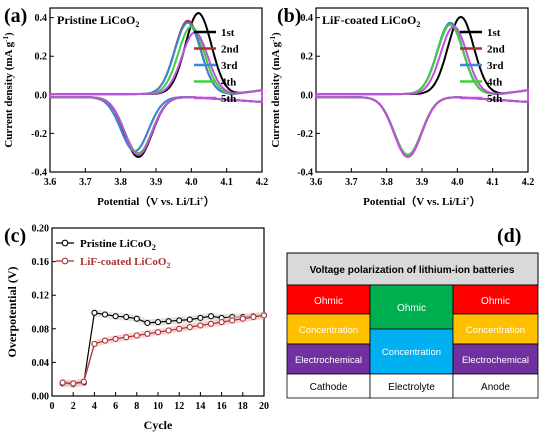 The image size is (550, 434). I want to click on y-tick-label: -0.2, so click(39, 134).